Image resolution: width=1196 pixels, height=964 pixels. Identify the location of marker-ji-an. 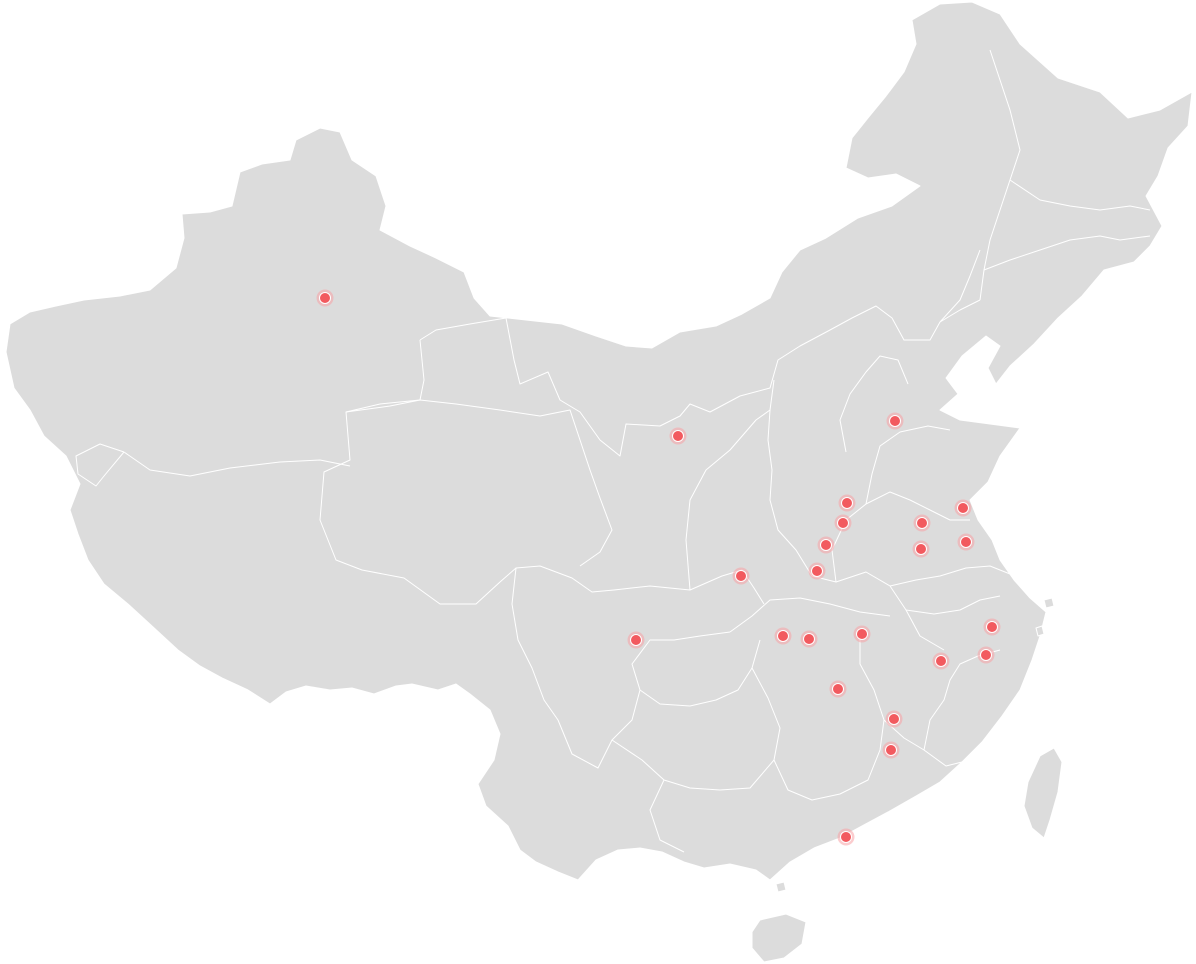
(891, 750).